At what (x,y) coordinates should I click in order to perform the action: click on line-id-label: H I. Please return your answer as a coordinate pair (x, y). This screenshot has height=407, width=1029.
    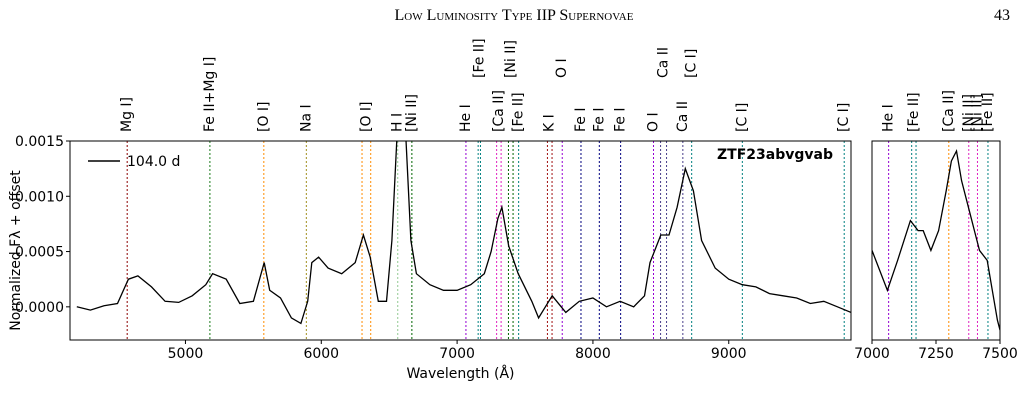
    Looking at the image, I should click on (398, 122).